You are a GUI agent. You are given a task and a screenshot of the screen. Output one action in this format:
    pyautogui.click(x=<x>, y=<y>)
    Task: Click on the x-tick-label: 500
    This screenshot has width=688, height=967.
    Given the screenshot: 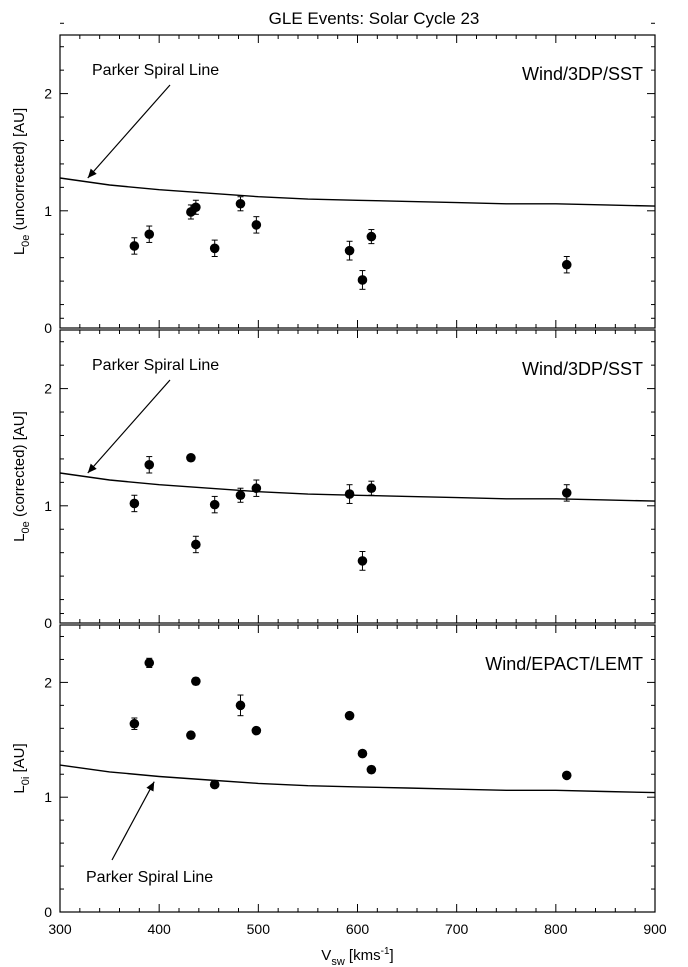 What is the action you would take?
    pyautogui.click(x=259, y=929)
    